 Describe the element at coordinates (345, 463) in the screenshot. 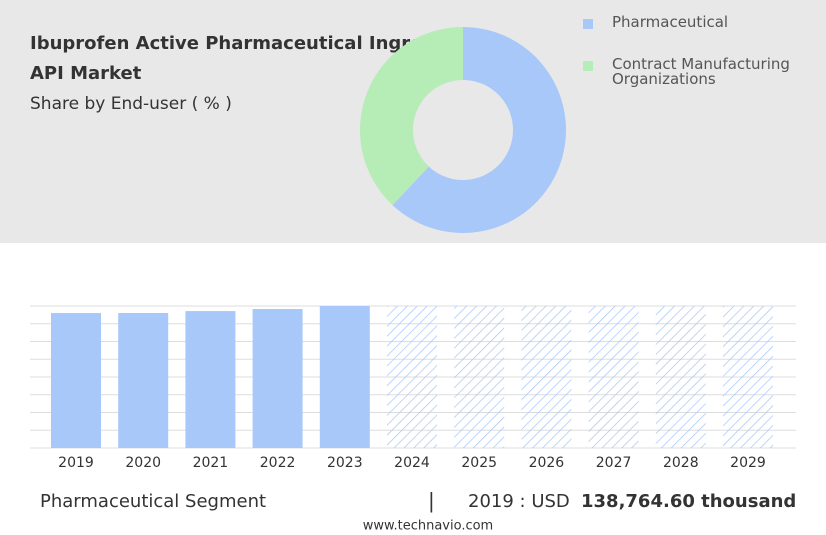

I see `x-tick-label: 2023` at that location.